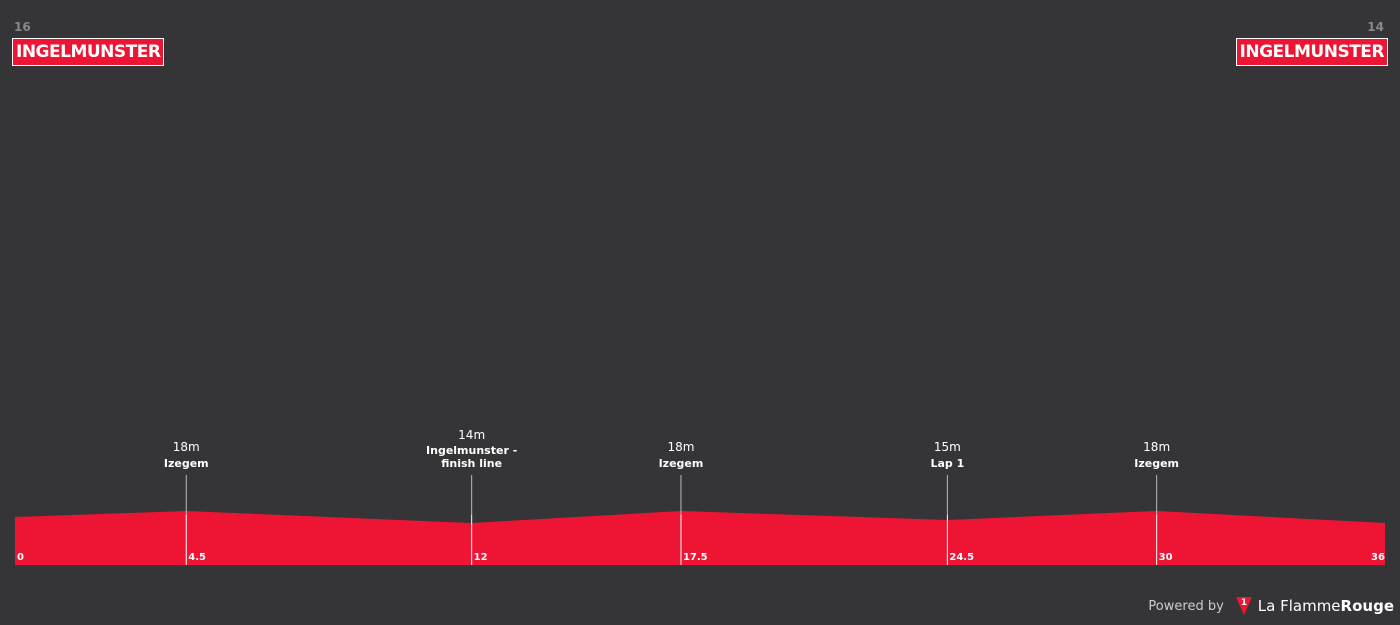 The width and height of the screenshot is (1400, 625). Describe the element at coordinates (1186, 606) in the screenshot. I see `powered-by: Powered by` at that location.